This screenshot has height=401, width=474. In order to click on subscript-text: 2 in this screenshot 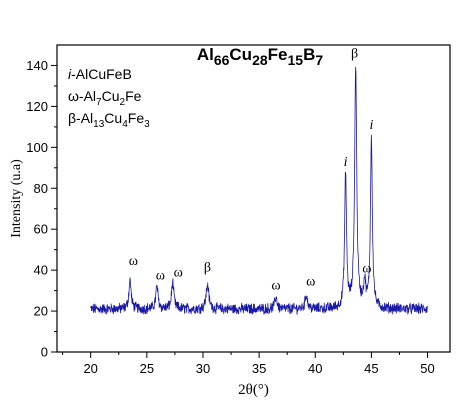, I will do `click(123, 102)`.